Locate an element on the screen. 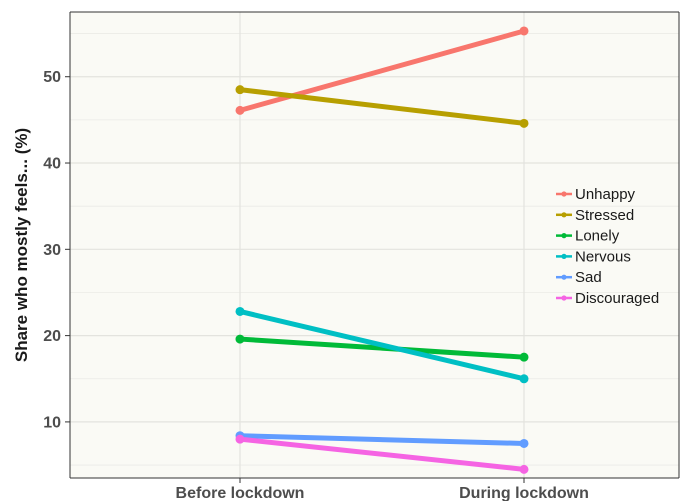  legend-key-point-nervous is located at coordinates (564, 256).